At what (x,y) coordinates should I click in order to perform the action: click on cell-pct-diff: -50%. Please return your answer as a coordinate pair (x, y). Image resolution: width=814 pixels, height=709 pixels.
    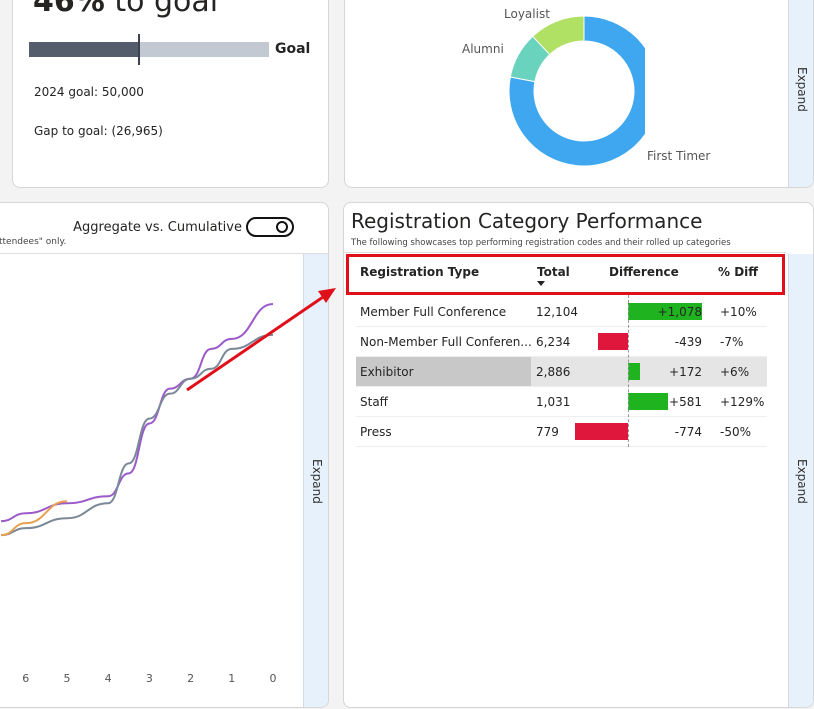
    Looking at the image, I should click on (736, 432).